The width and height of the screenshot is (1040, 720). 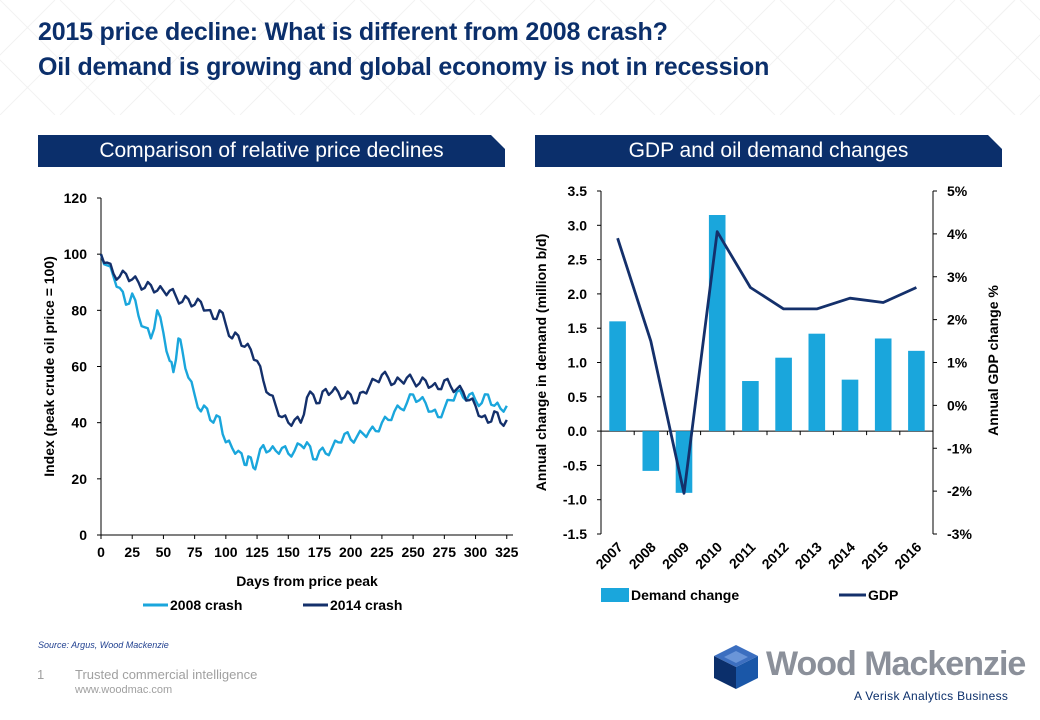 I want to click on left-tick-label: 1.0, so click(x=578, y=363).